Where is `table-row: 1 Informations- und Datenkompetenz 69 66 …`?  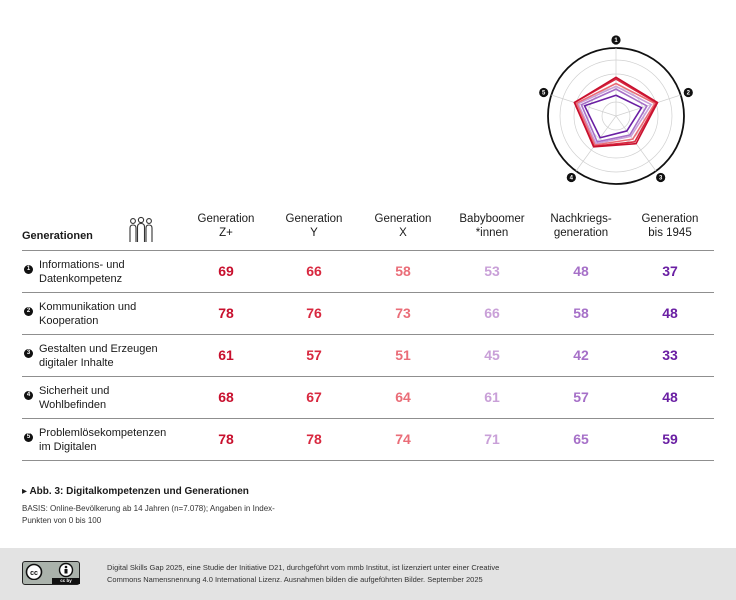
table-row: 1 Informations- und Datenkompetenz 69 66 … is located at coordinates (368, 271).